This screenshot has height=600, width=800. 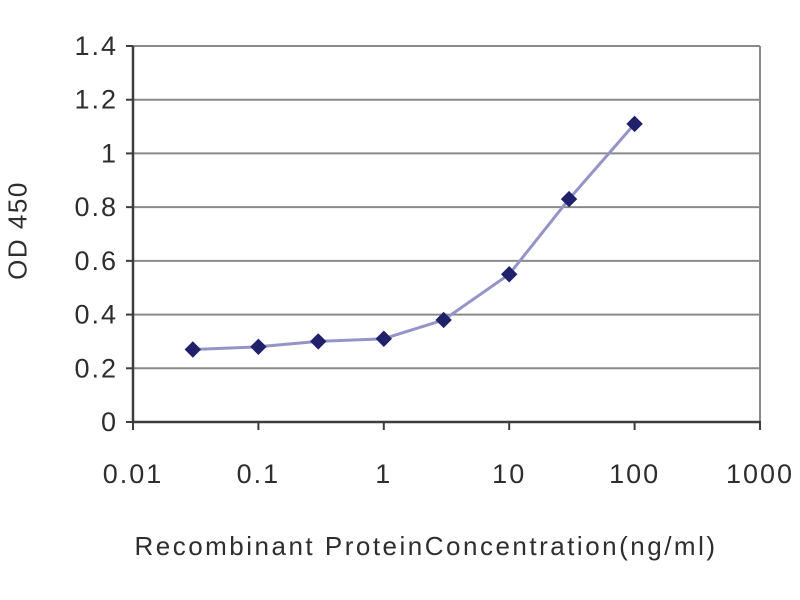 I want to click on y-tick-label: 1.4, so click(x=96, y=46).